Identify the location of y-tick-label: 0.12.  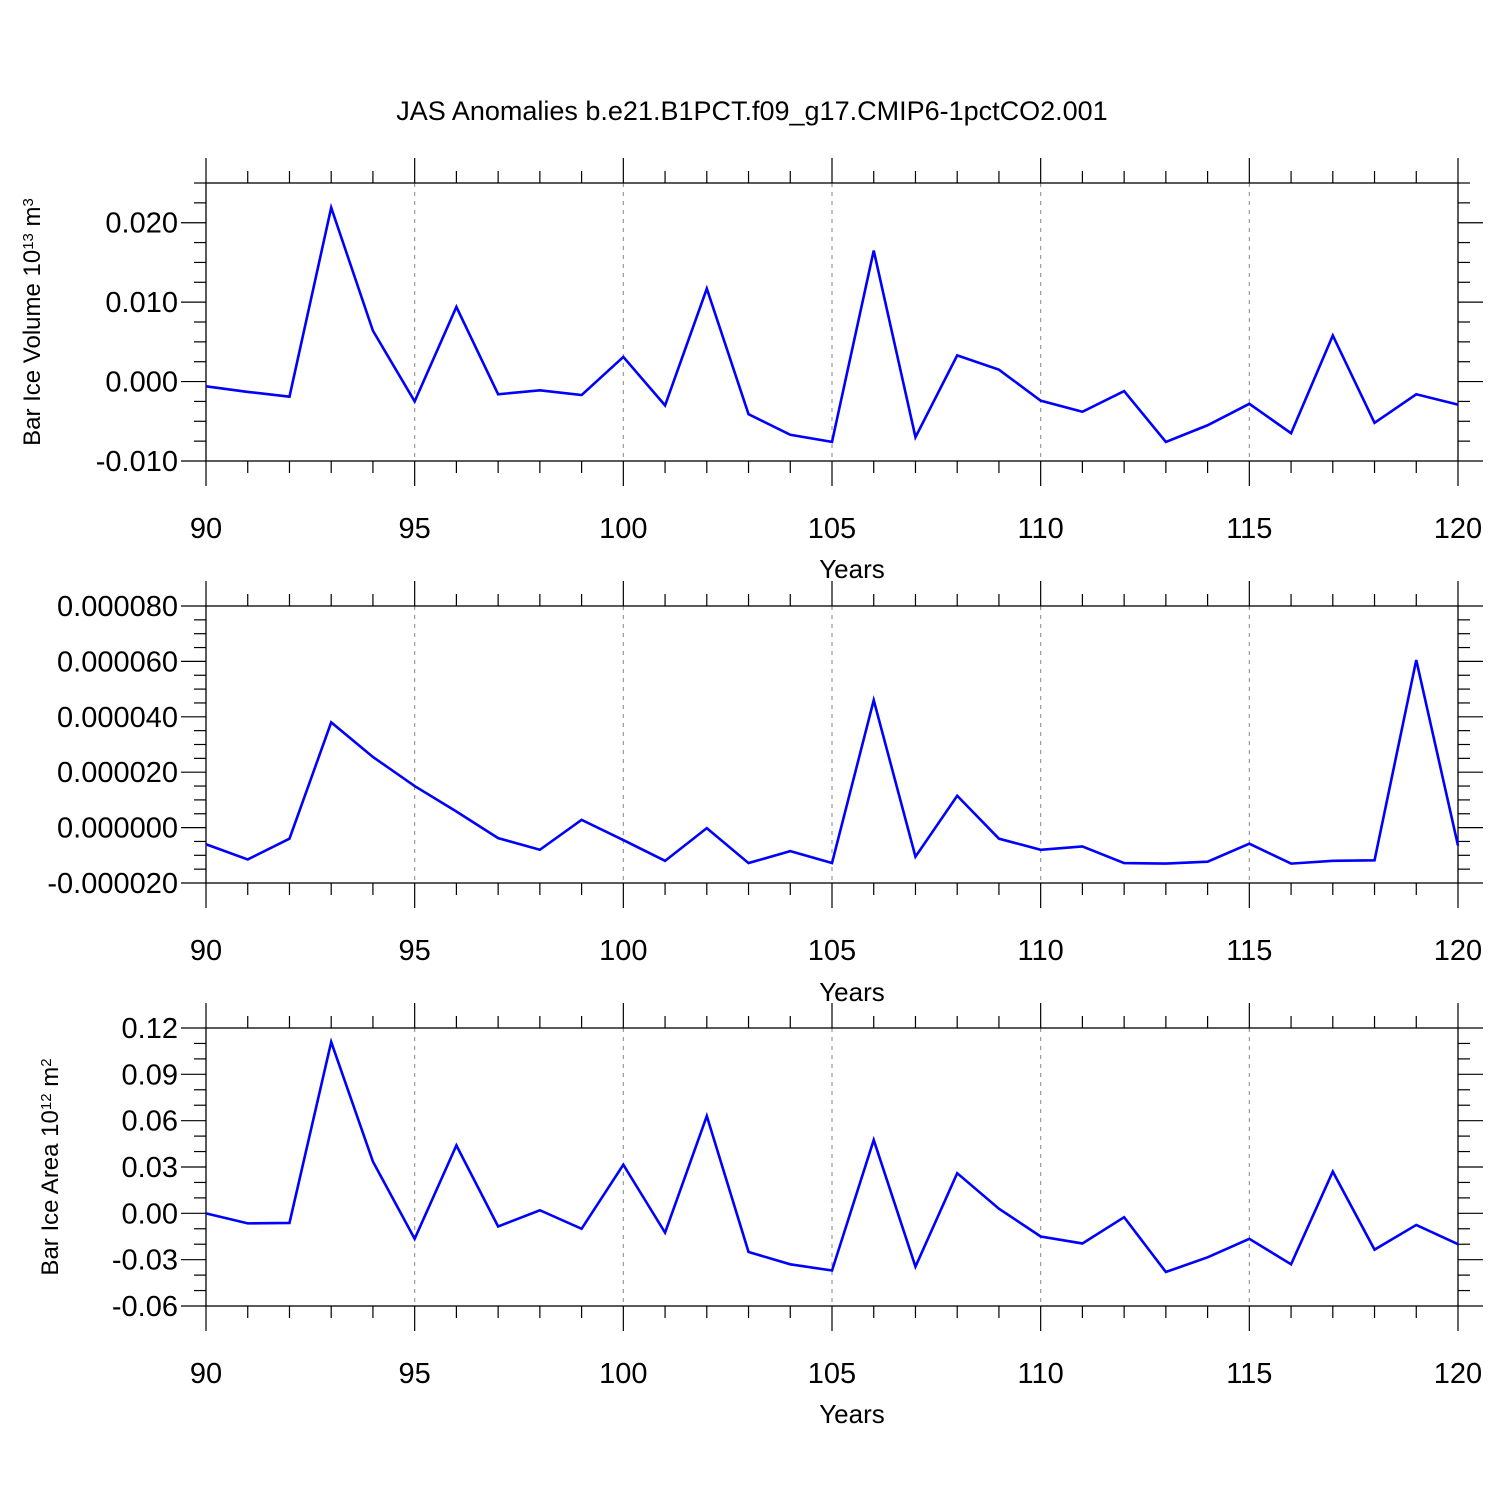
(150, 1029).